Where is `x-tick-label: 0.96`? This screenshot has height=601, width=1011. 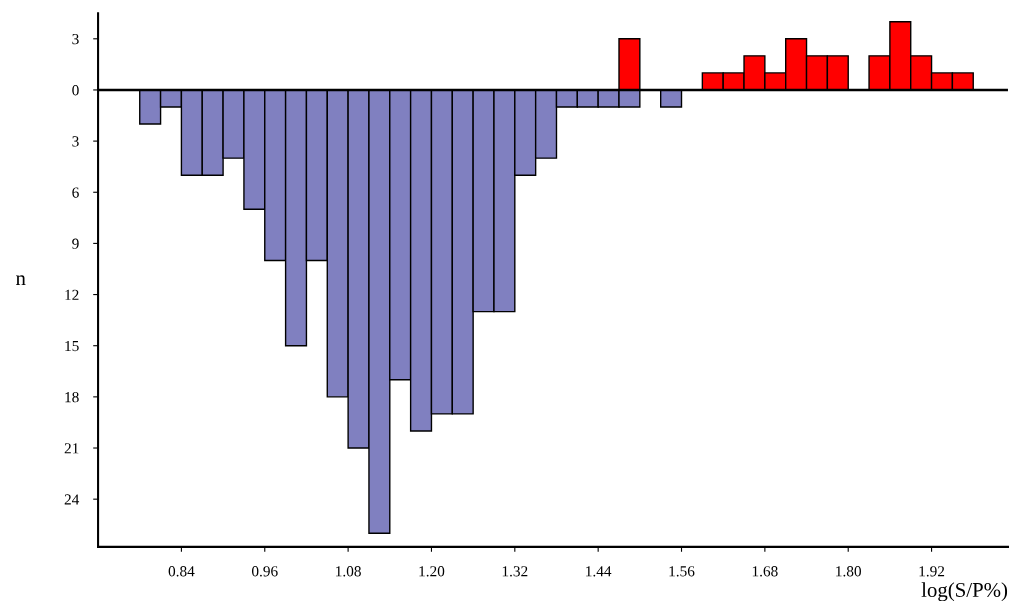
x-tick-label: 0.96 is located at coordinates (264, 571).